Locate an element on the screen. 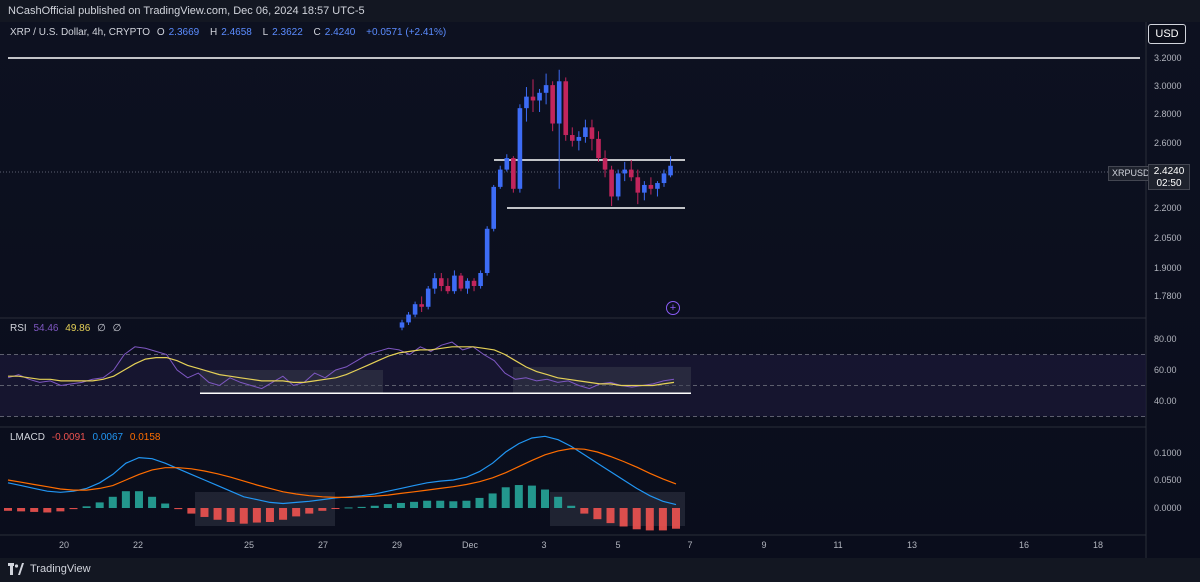 Image resolution: width=1200 pixels, height=582 pixels. change-value: +0.0571 (+2.41%) is located at coordinates (406, 32).